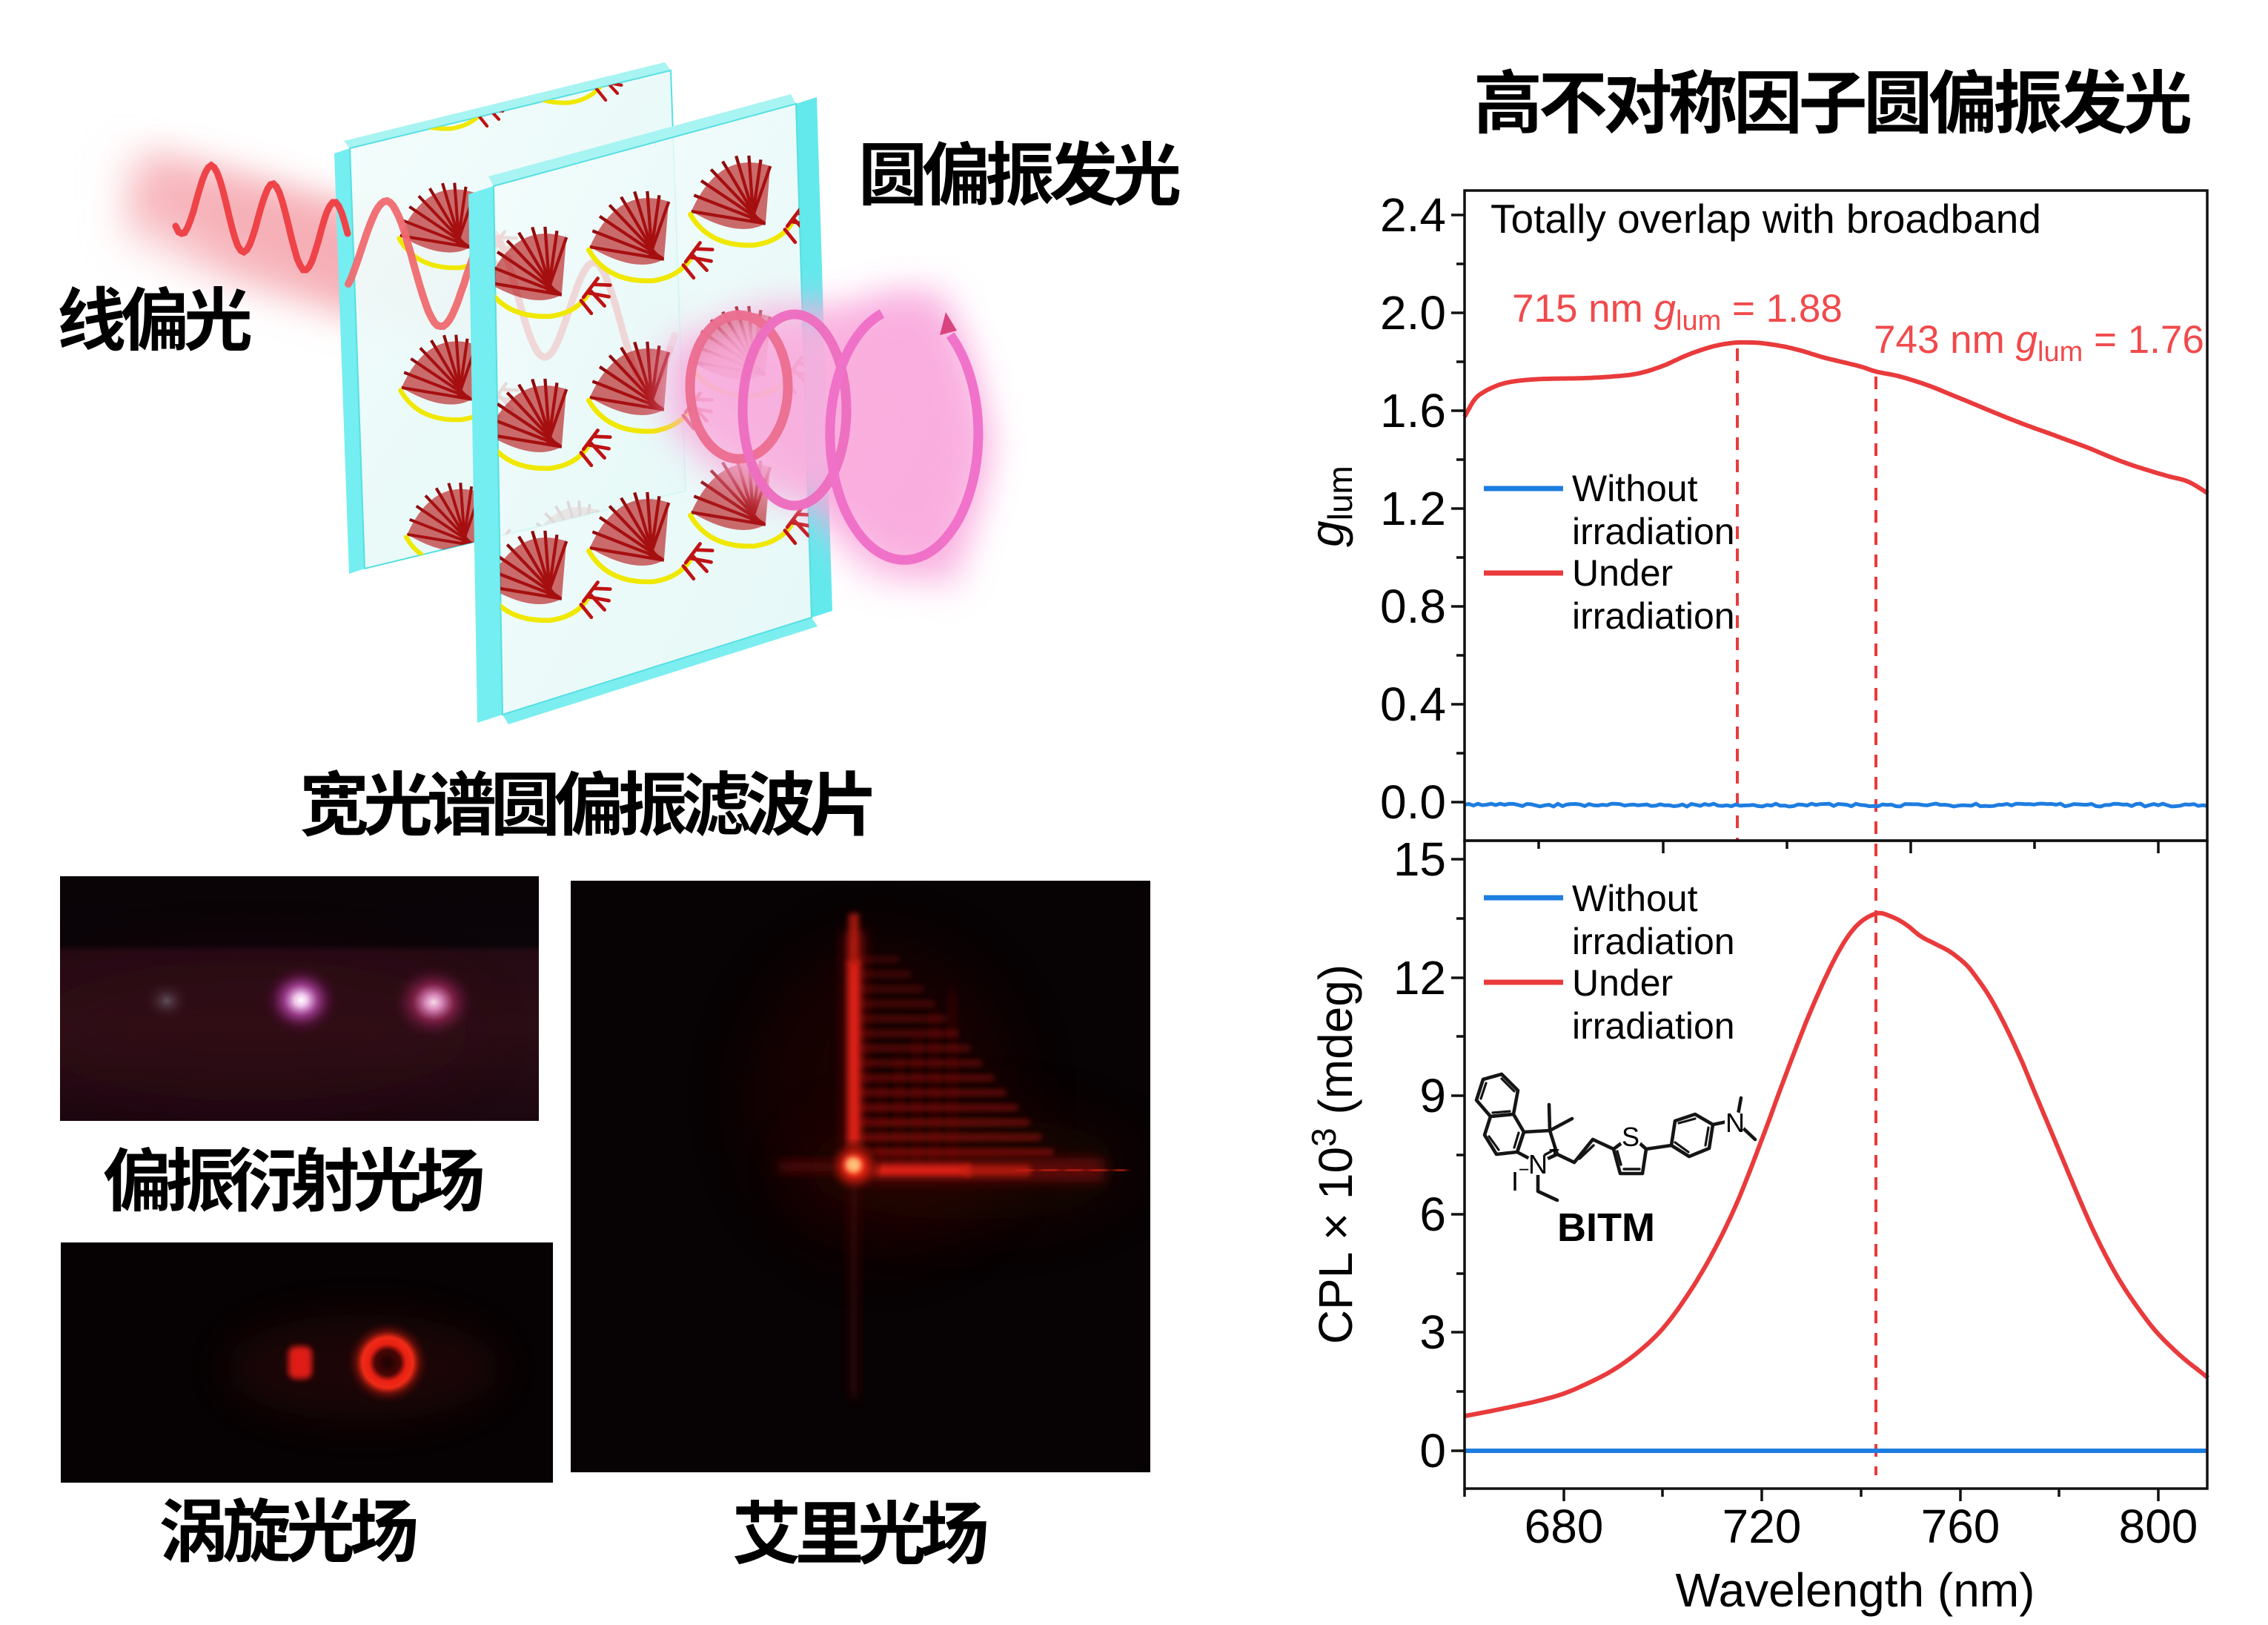 This screenshot has height=1625, width=2268. I want to click on svg-text: I, so click(1515, 1181).